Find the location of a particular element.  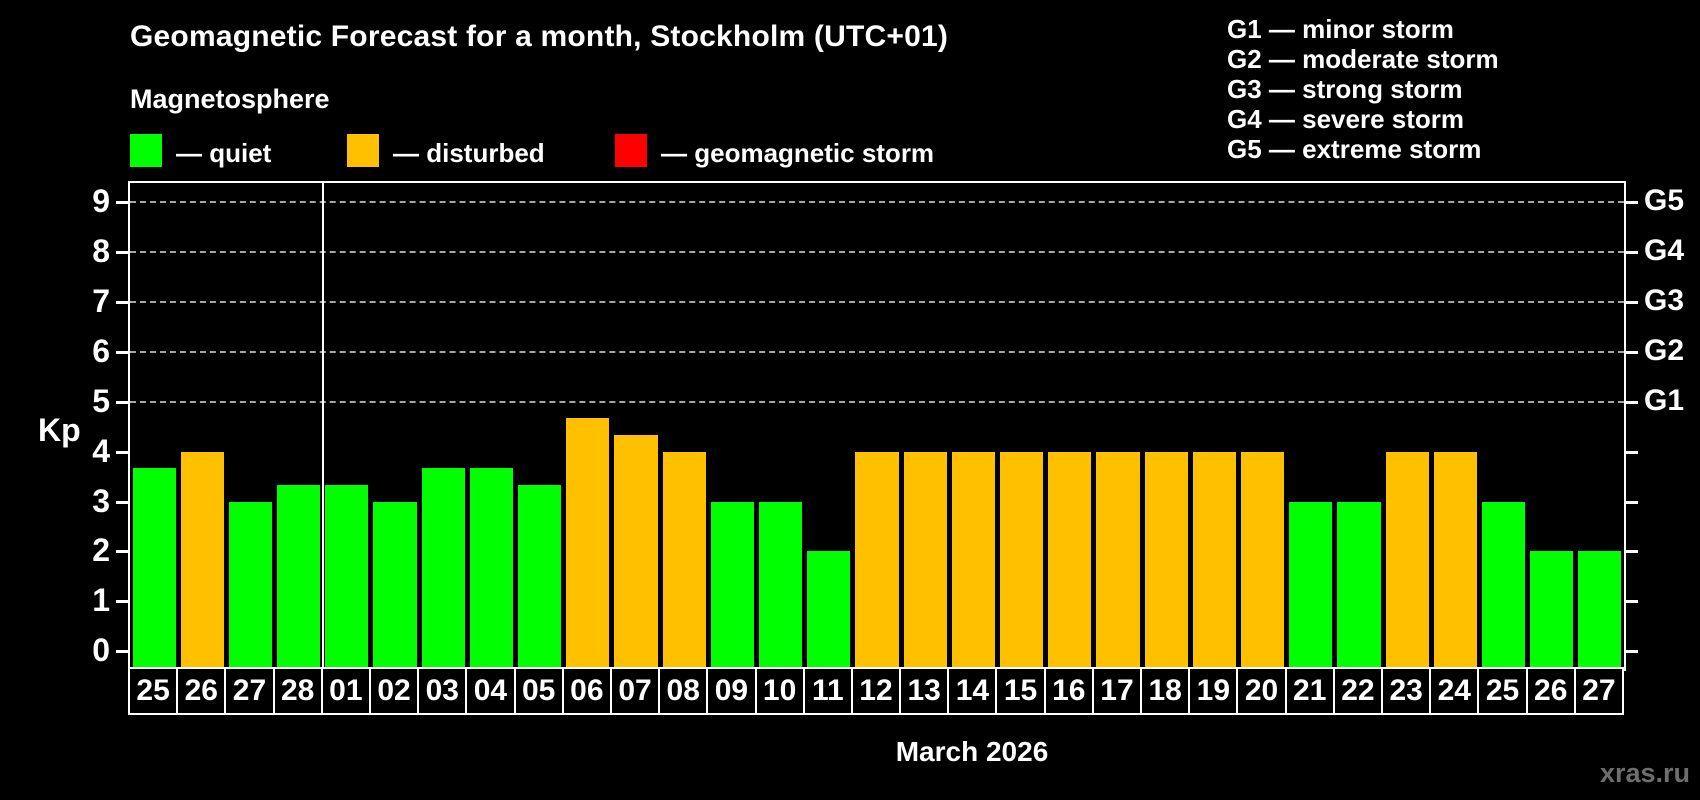

storm-scale-item: G3 — strong storm is located at coordinates (1345, 89).